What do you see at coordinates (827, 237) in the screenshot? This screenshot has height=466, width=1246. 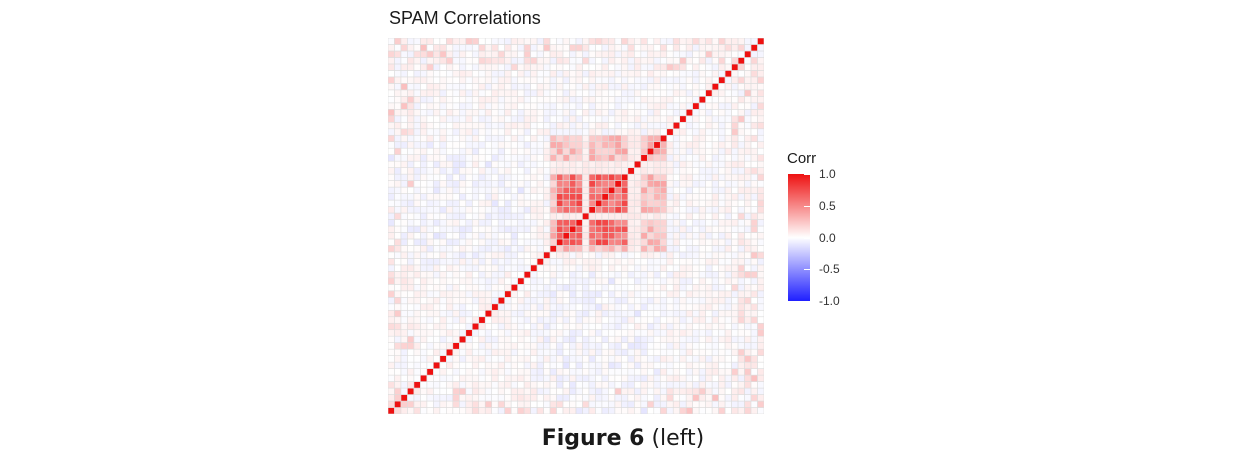 I see `legend-tick-label: 0.0` at bounding box center [827, 237].